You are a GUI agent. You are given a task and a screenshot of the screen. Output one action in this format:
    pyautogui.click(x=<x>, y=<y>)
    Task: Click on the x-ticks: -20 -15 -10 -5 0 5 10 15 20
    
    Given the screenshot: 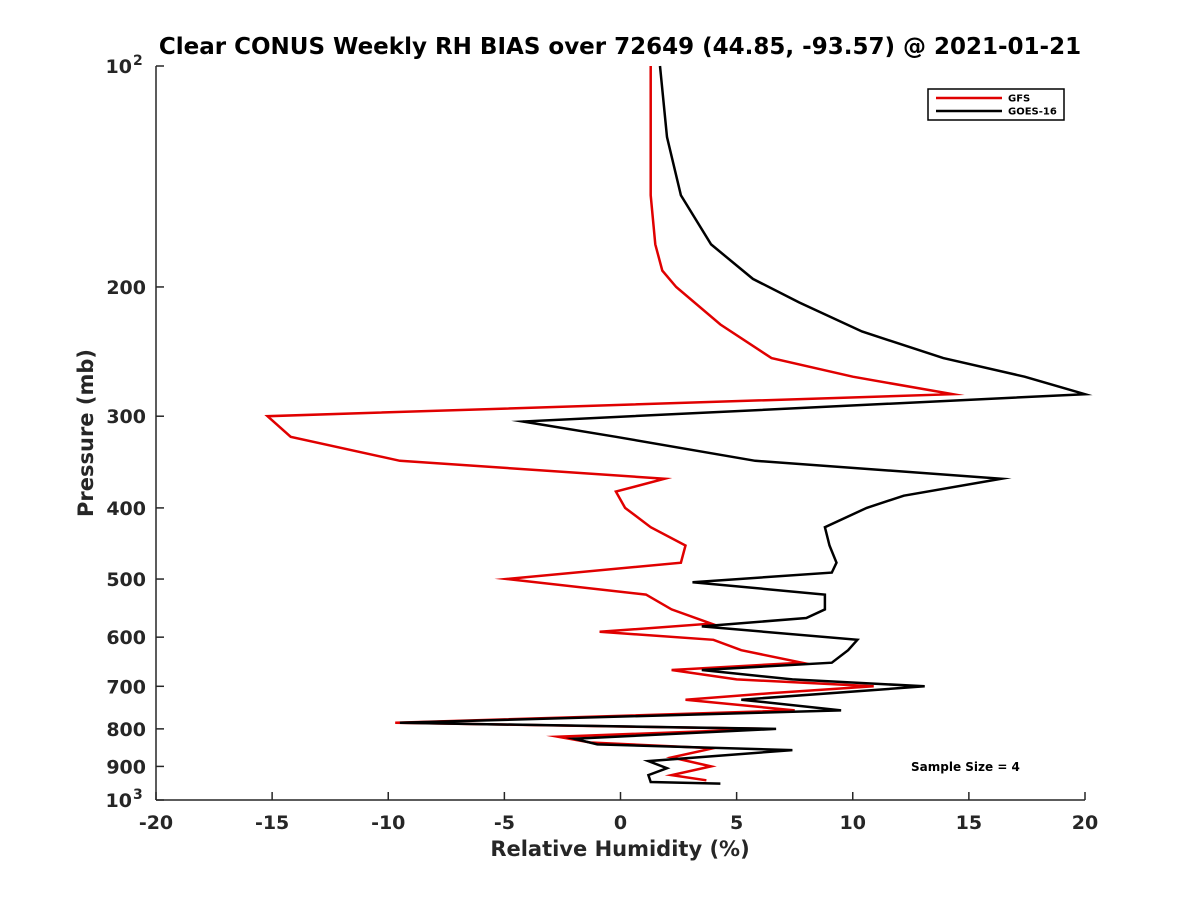 What is the action you would take?
    pyautogui.click(x=618, y=813)
    